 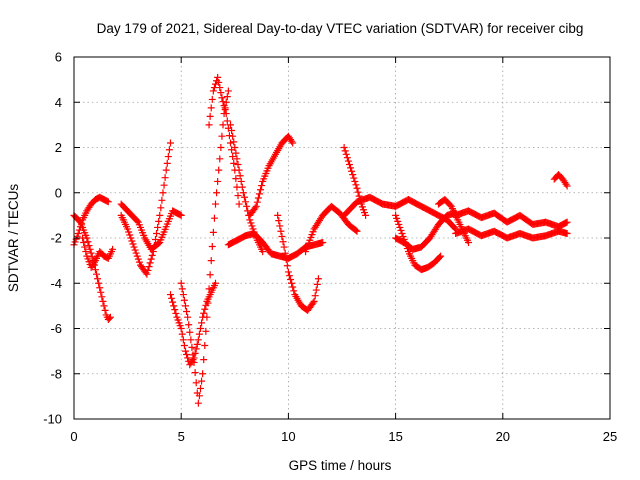 I want to click on y-tick-label: -8, so click(x=56, y=373).